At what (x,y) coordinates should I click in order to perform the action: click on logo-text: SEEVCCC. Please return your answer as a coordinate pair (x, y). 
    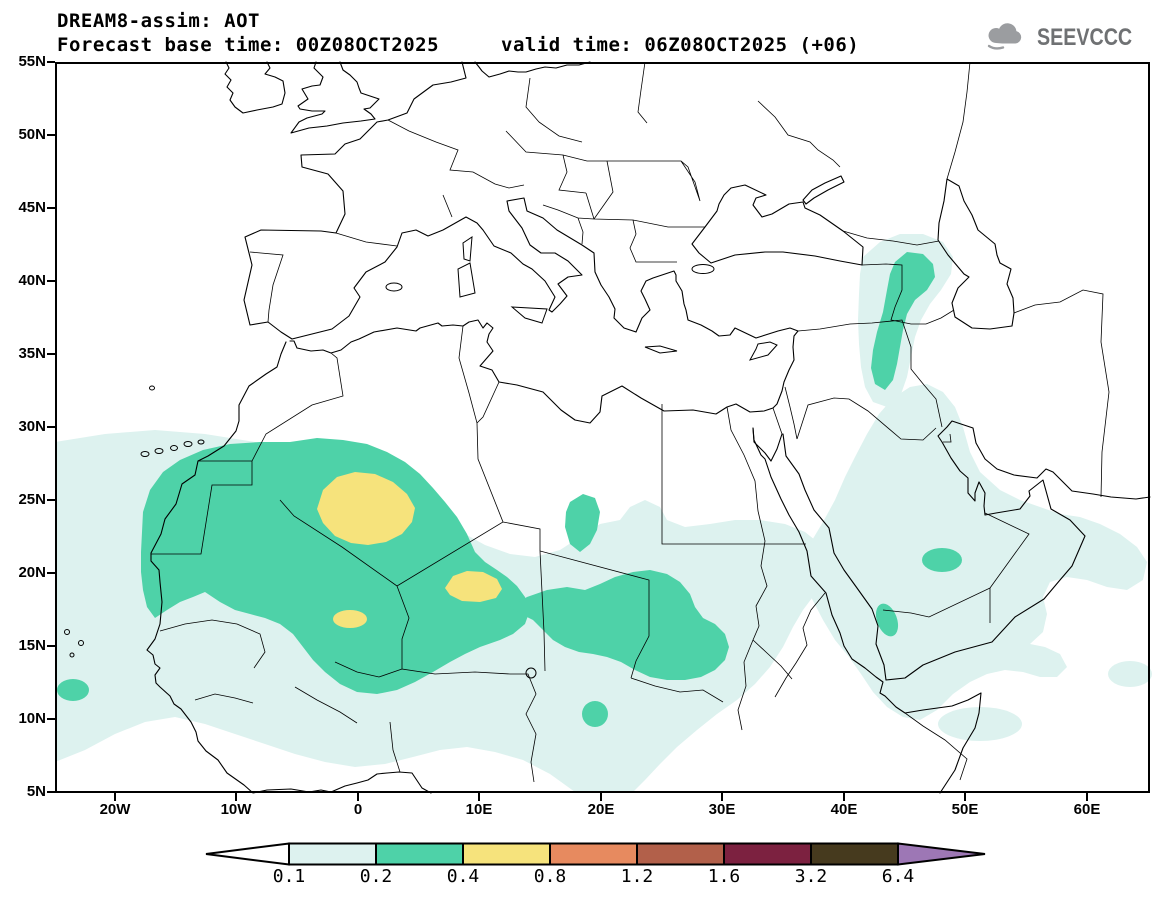
    Looking at the image, I should click on (1084, 37).